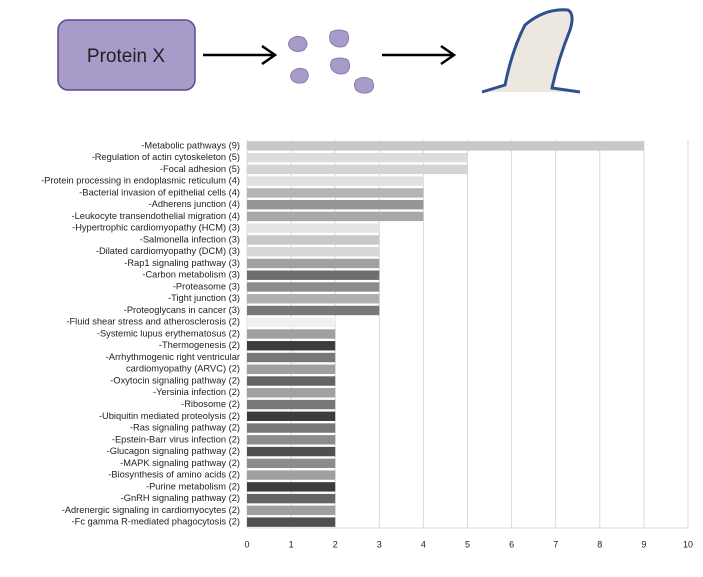 The width and height of the screenshot is (703, 577). What do you see at coordinates (174, 475) in the screenshot?
I see `y-tick-label: -Biosynthesis of amino acids (2)` at bounding box center [174, 475].